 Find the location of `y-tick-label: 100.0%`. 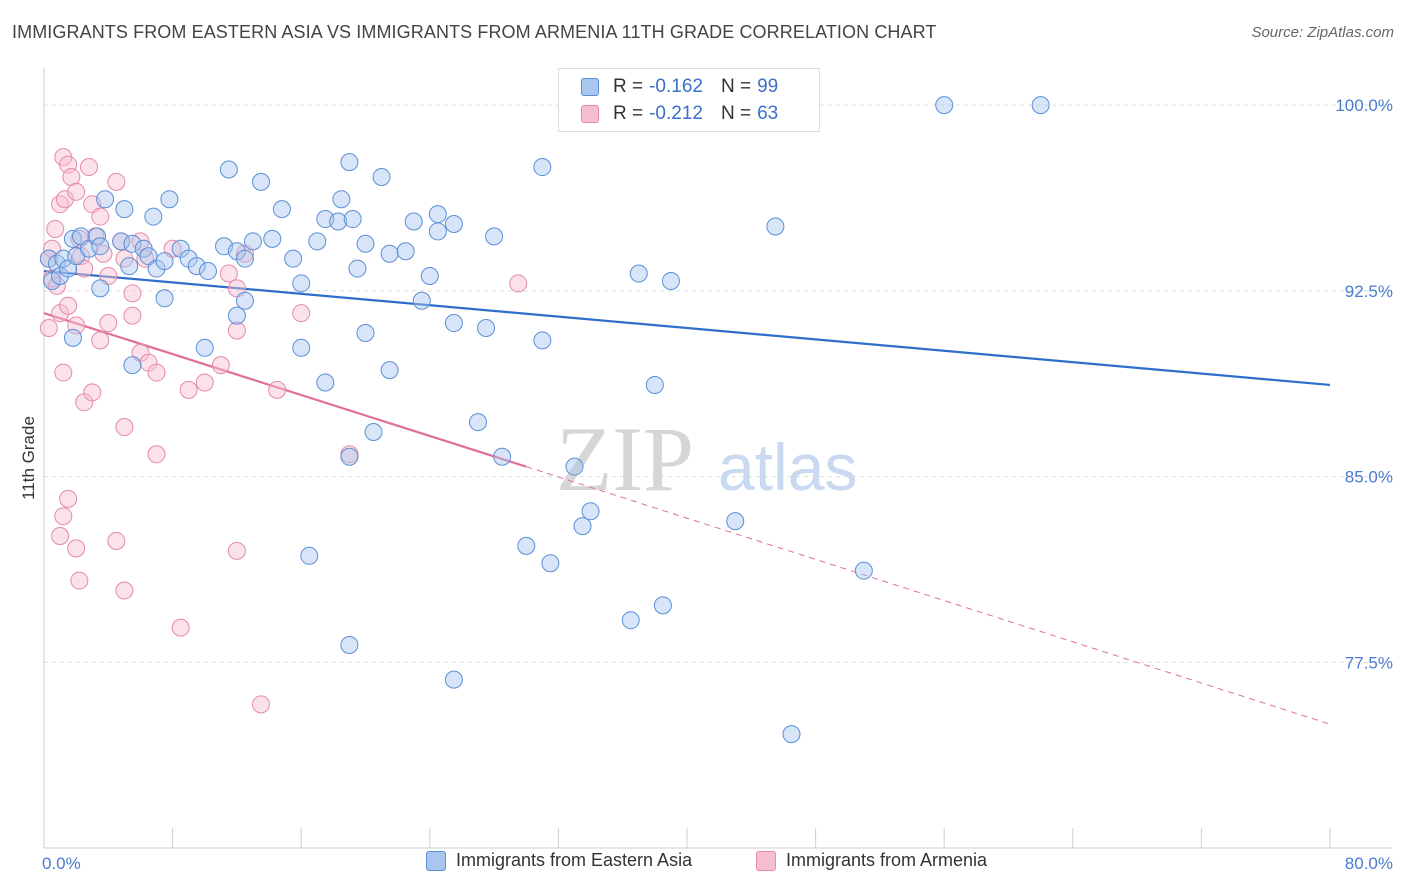

y-tick-label: 100.0% is located at coordinates (1364, 105).